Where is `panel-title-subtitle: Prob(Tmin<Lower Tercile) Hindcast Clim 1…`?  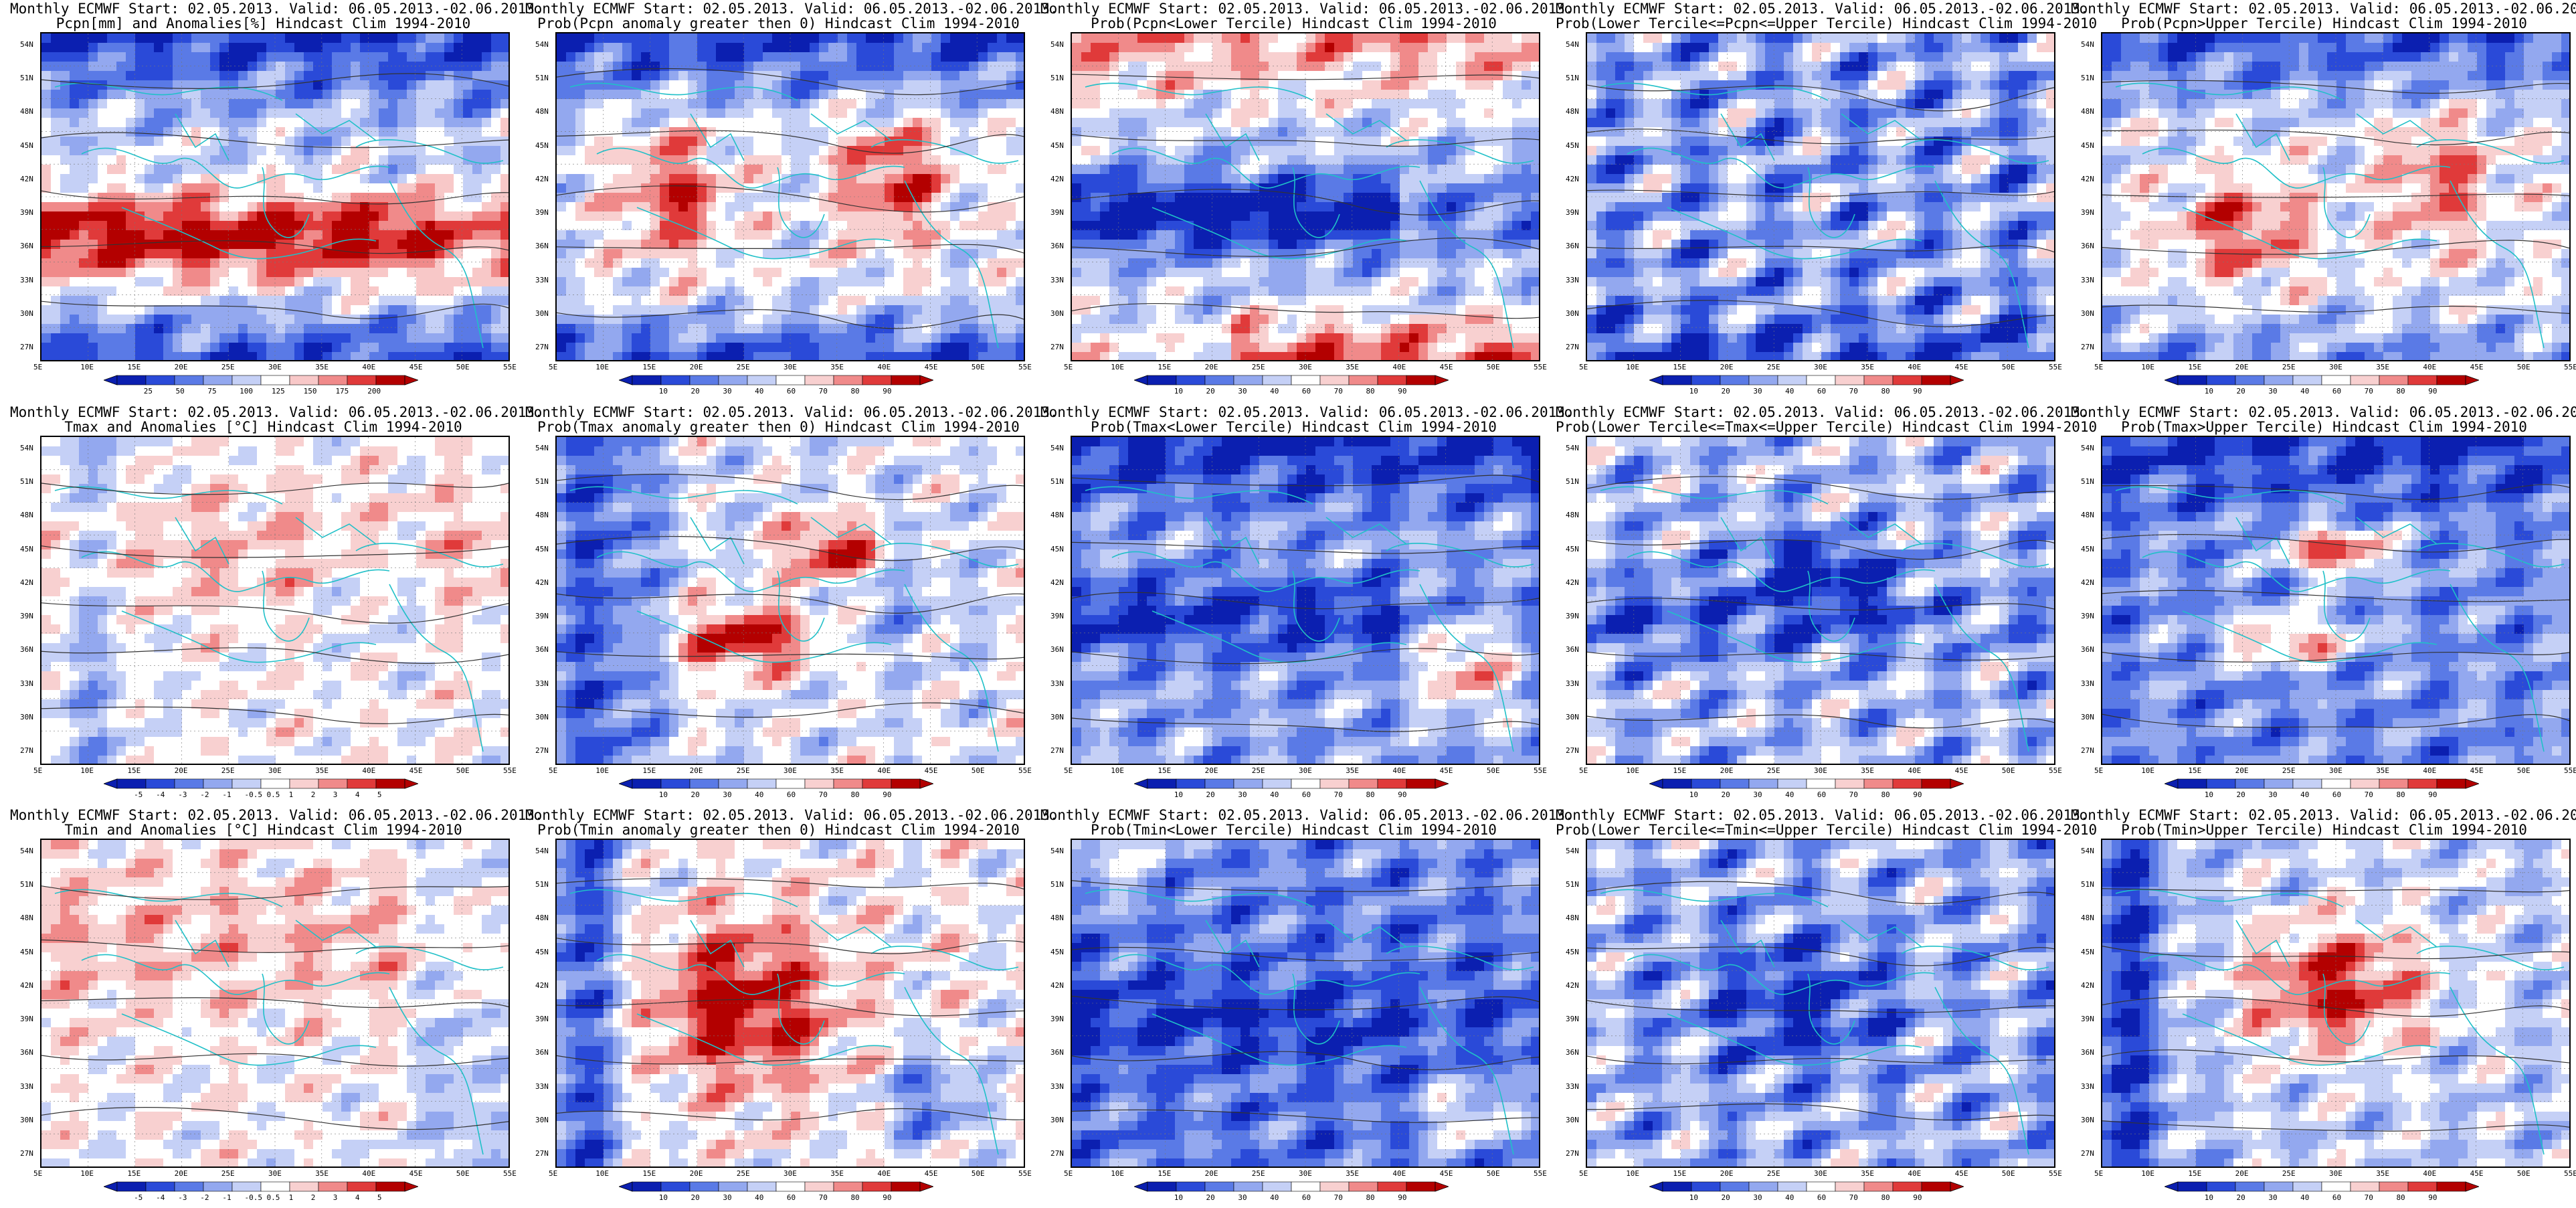
panel-title-subtitle: Prob(Tmin<Lower Tercile) Hindcast Clim 1… is located at coordinates (1293, 830).